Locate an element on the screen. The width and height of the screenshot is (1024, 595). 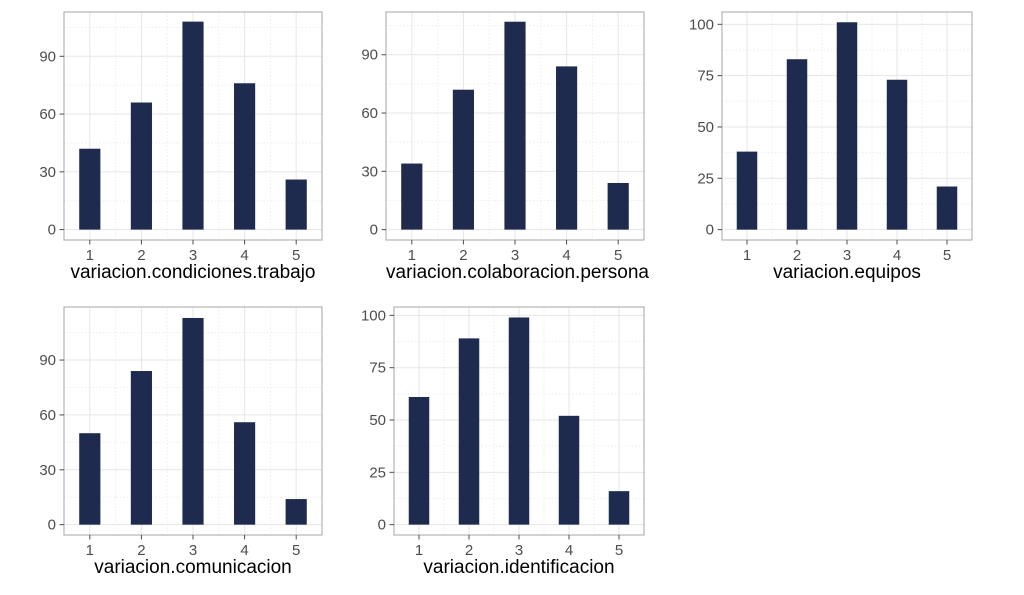
x-axis-title: variacion.equipos is located at coordinates (847, 272).